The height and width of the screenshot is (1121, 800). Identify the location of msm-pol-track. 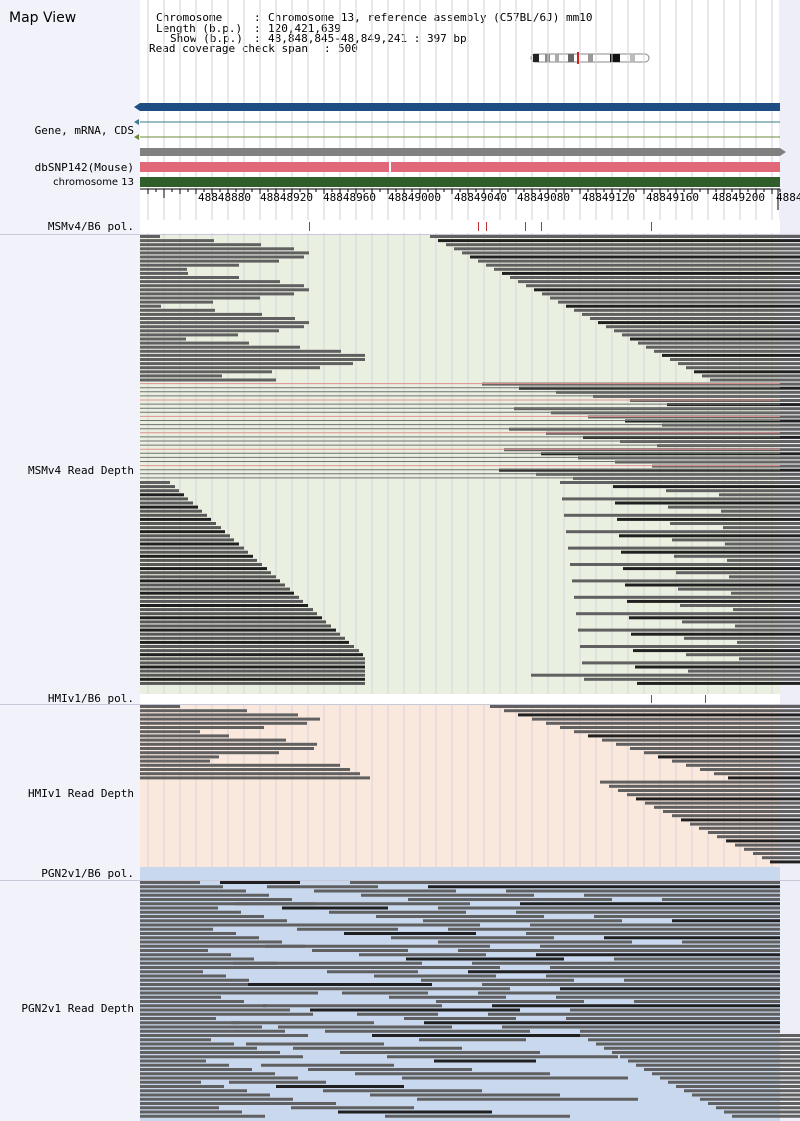
(460, 226).